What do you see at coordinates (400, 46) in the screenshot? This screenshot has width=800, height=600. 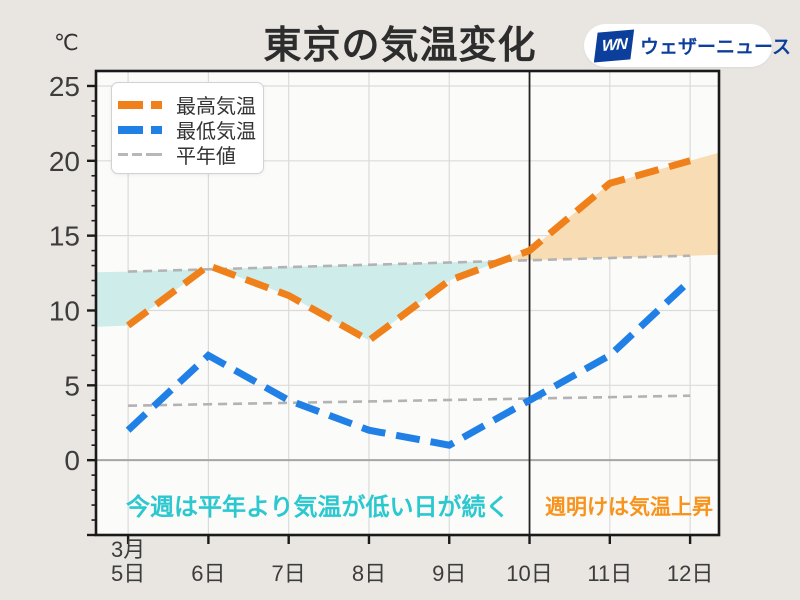 I see `page-title: 東京の気温変化` at bounding box center [400, 46].